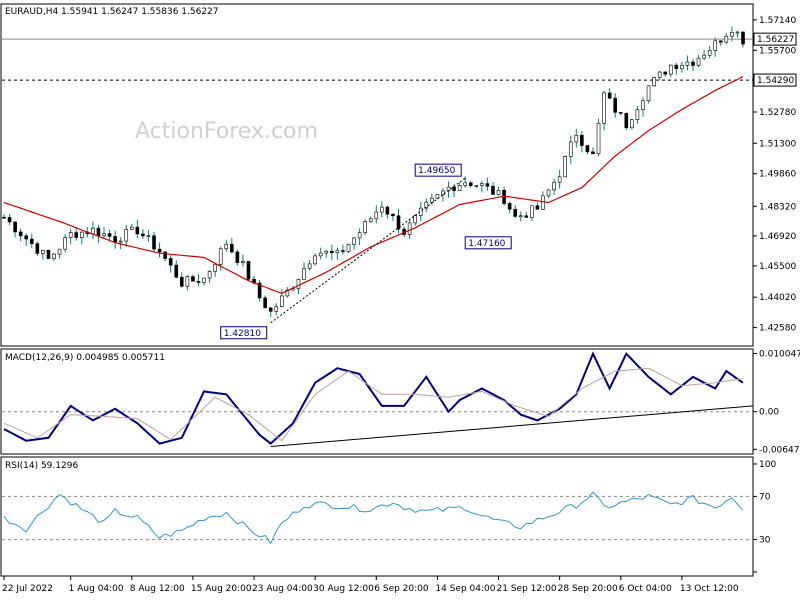  I want to click on price-callout-label: 1.47160, so click(486, 244).